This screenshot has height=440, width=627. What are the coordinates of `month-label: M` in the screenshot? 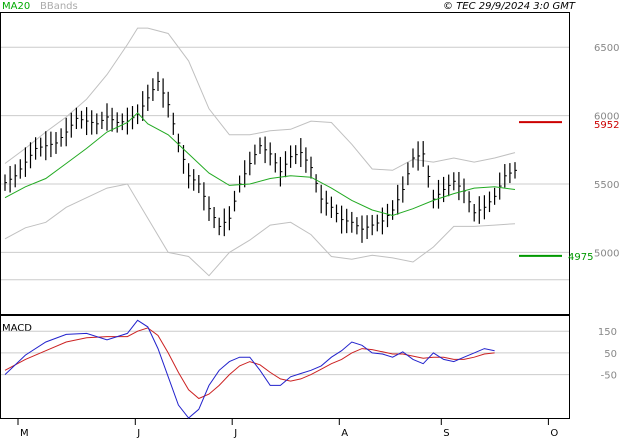 It's located at (24, 433).